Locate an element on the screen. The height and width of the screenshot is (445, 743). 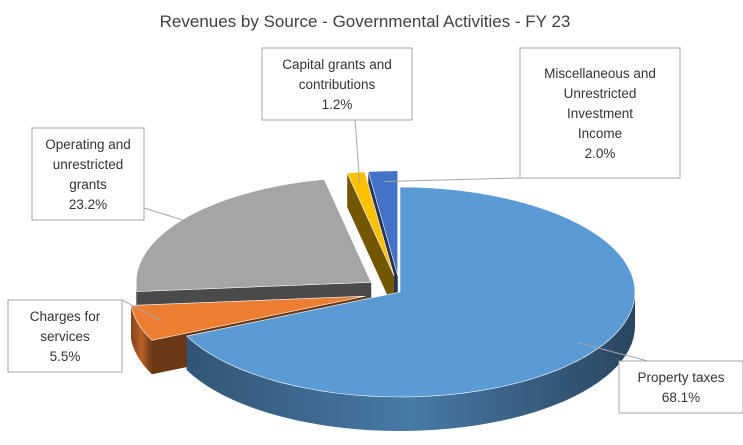
label-line-misc-income: 2.0% is located at coordinates (600, 153).